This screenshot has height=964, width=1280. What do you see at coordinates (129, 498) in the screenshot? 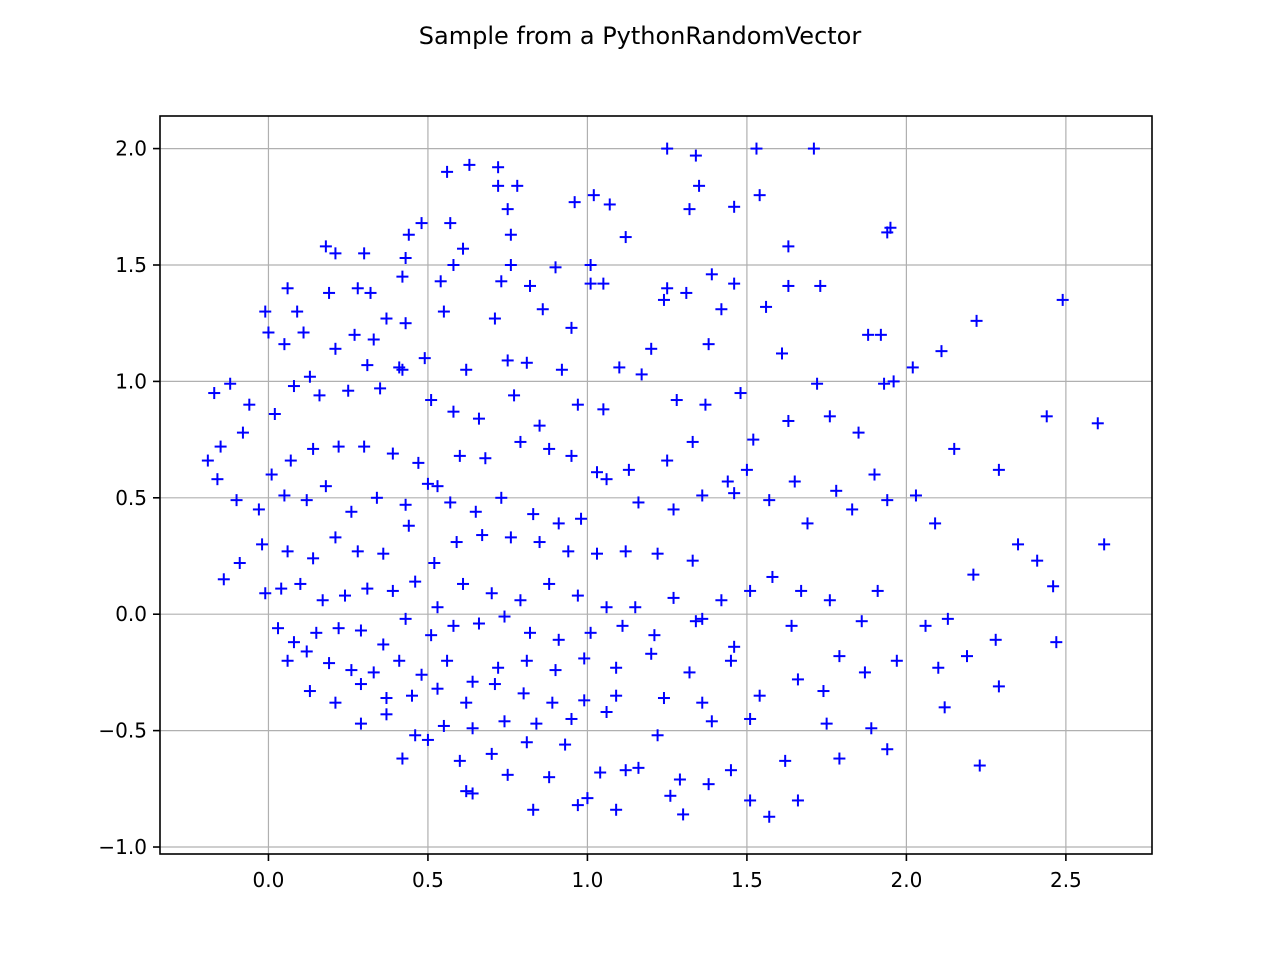
I see `y-axis: −1.0 −0.5 0.0 0.5 1.0 1.5 2.0` at bounding box center [129, 498].